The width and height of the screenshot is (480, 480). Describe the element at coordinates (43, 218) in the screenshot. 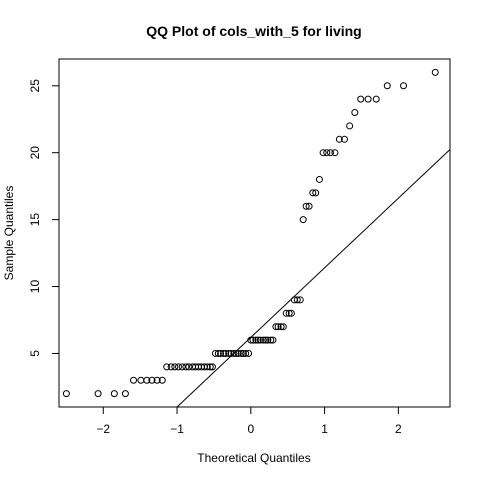

I see `y-axis: 5 10 15 20 25` at that location.